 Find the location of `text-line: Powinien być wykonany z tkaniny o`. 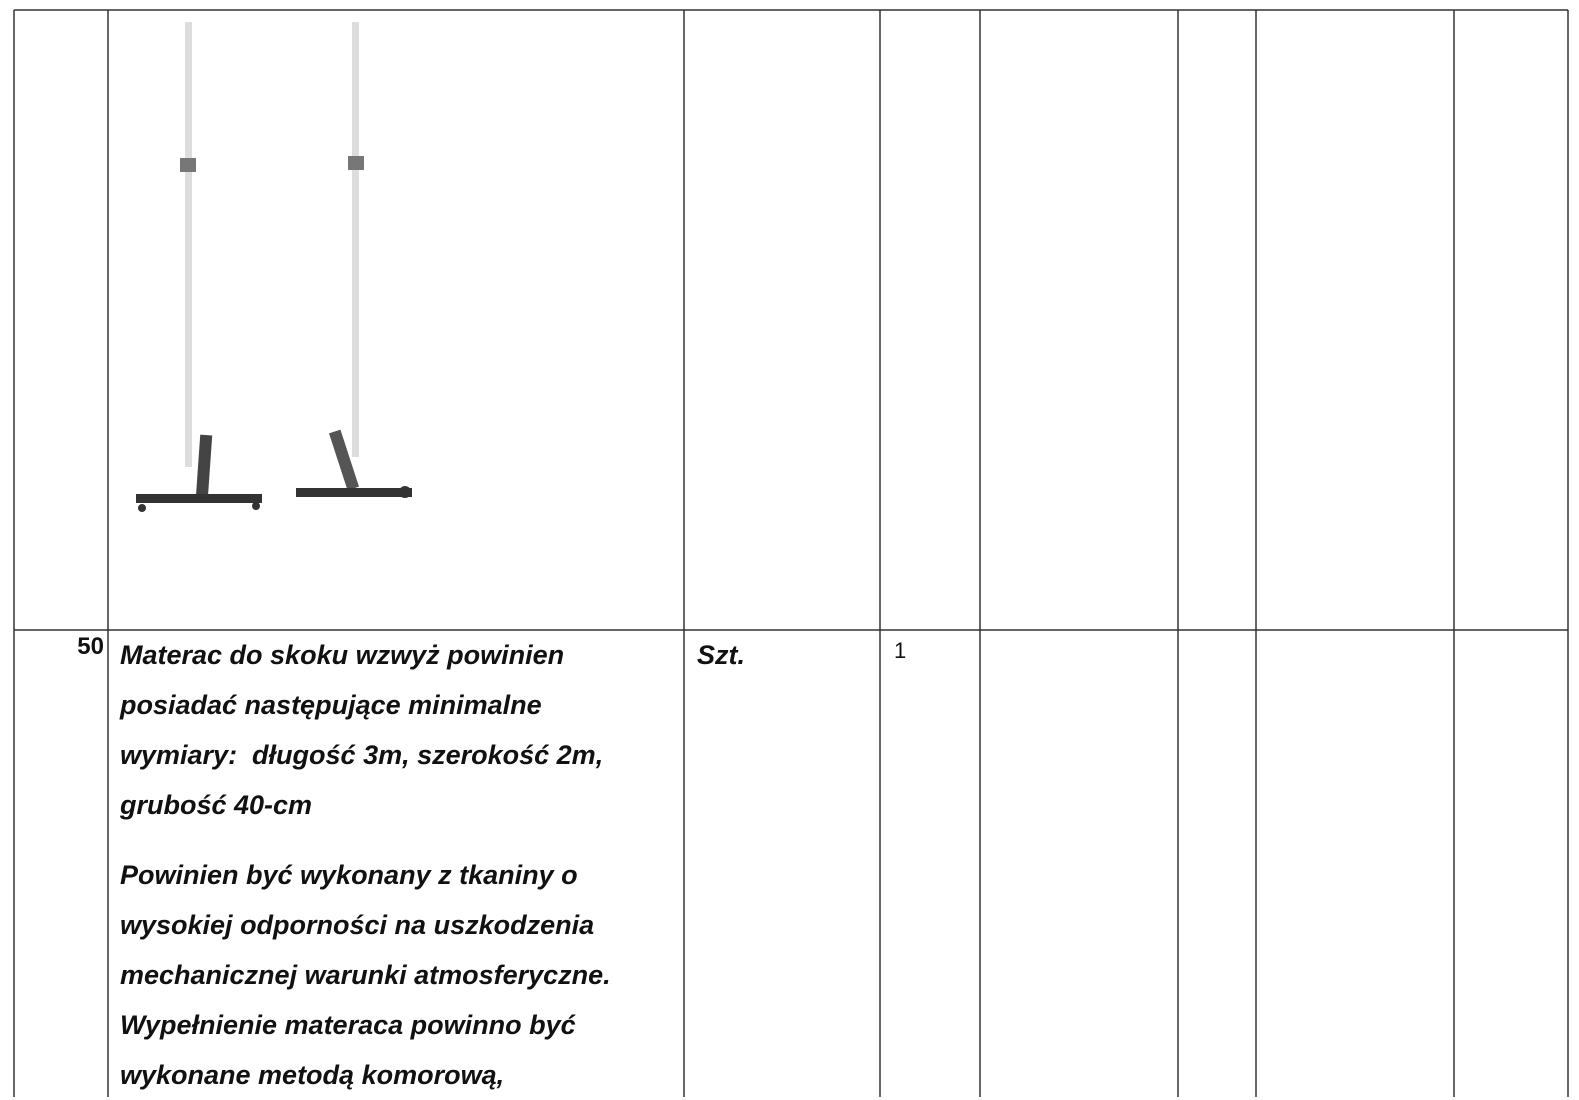

text-line: Powinien być wykonany z tkaniny o is located at coordinates (349, 875).